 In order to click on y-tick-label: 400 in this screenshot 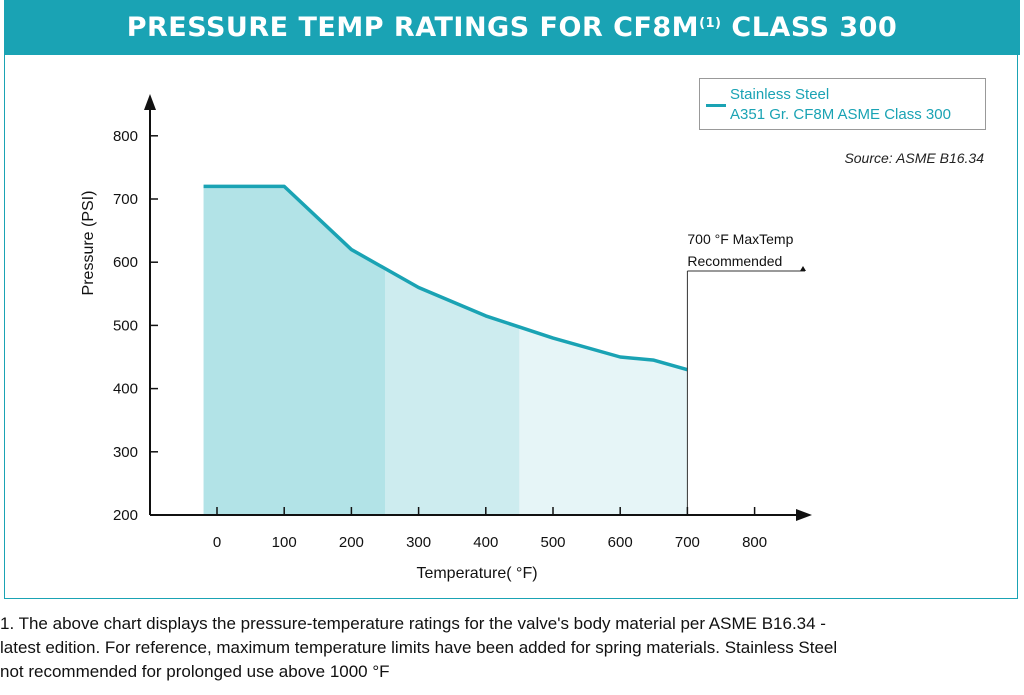, I will do `click(125, 389)`.